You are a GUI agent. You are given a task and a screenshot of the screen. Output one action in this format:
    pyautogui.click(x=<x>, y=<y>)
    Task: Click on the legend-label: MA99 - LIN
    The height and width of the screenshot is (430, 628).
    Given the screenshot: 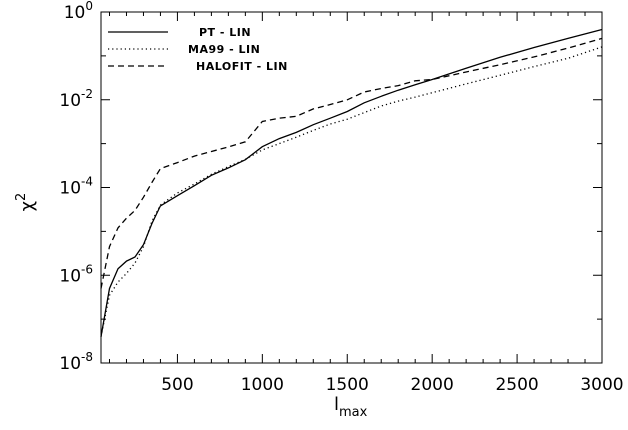 What is the action you would take?
    pyautogui.click(x=224, y=49)
    